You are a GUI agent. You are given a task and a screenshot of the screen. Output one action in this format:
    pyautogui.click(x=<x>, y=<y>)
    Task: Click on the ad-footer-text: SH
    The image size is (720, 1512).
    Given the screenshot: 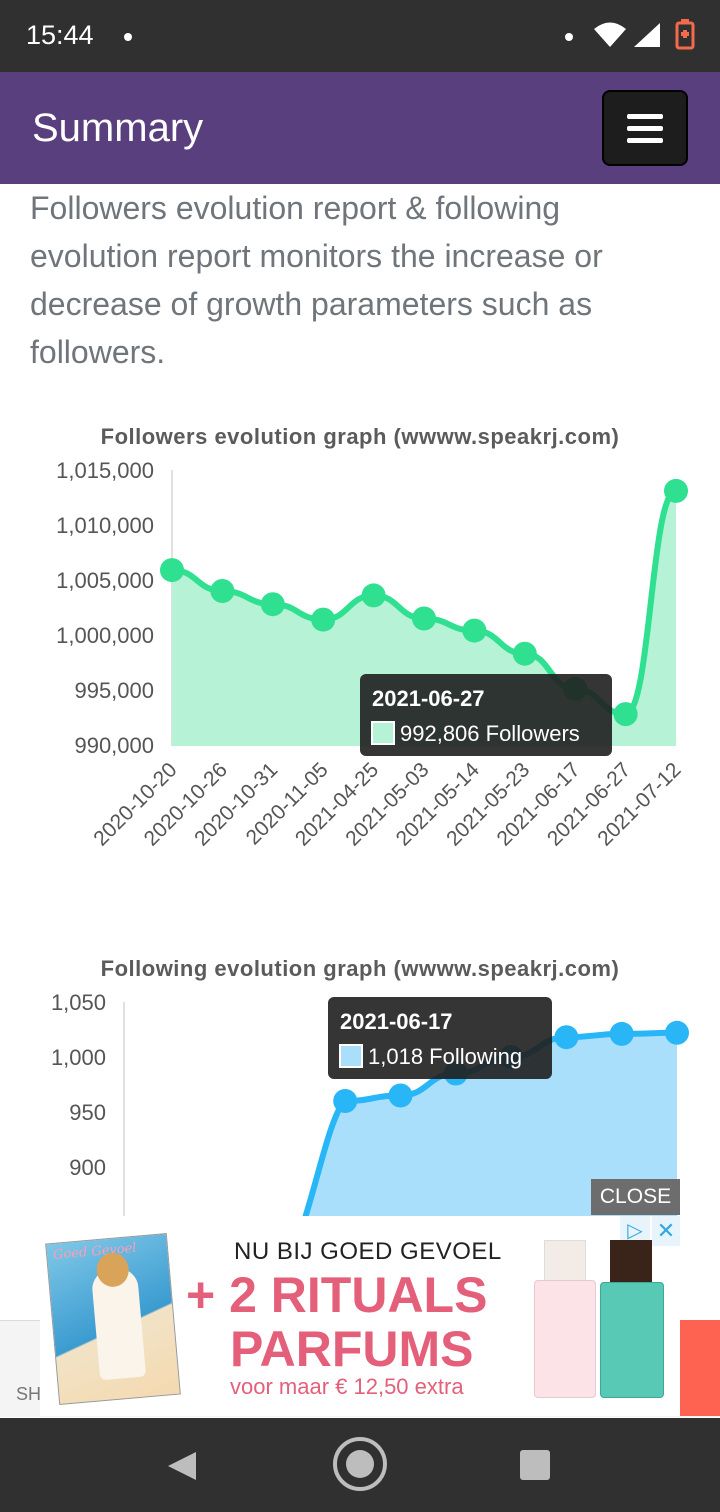 What is the action you would take?
    pyautogui.click(x=29, y=1394)
    